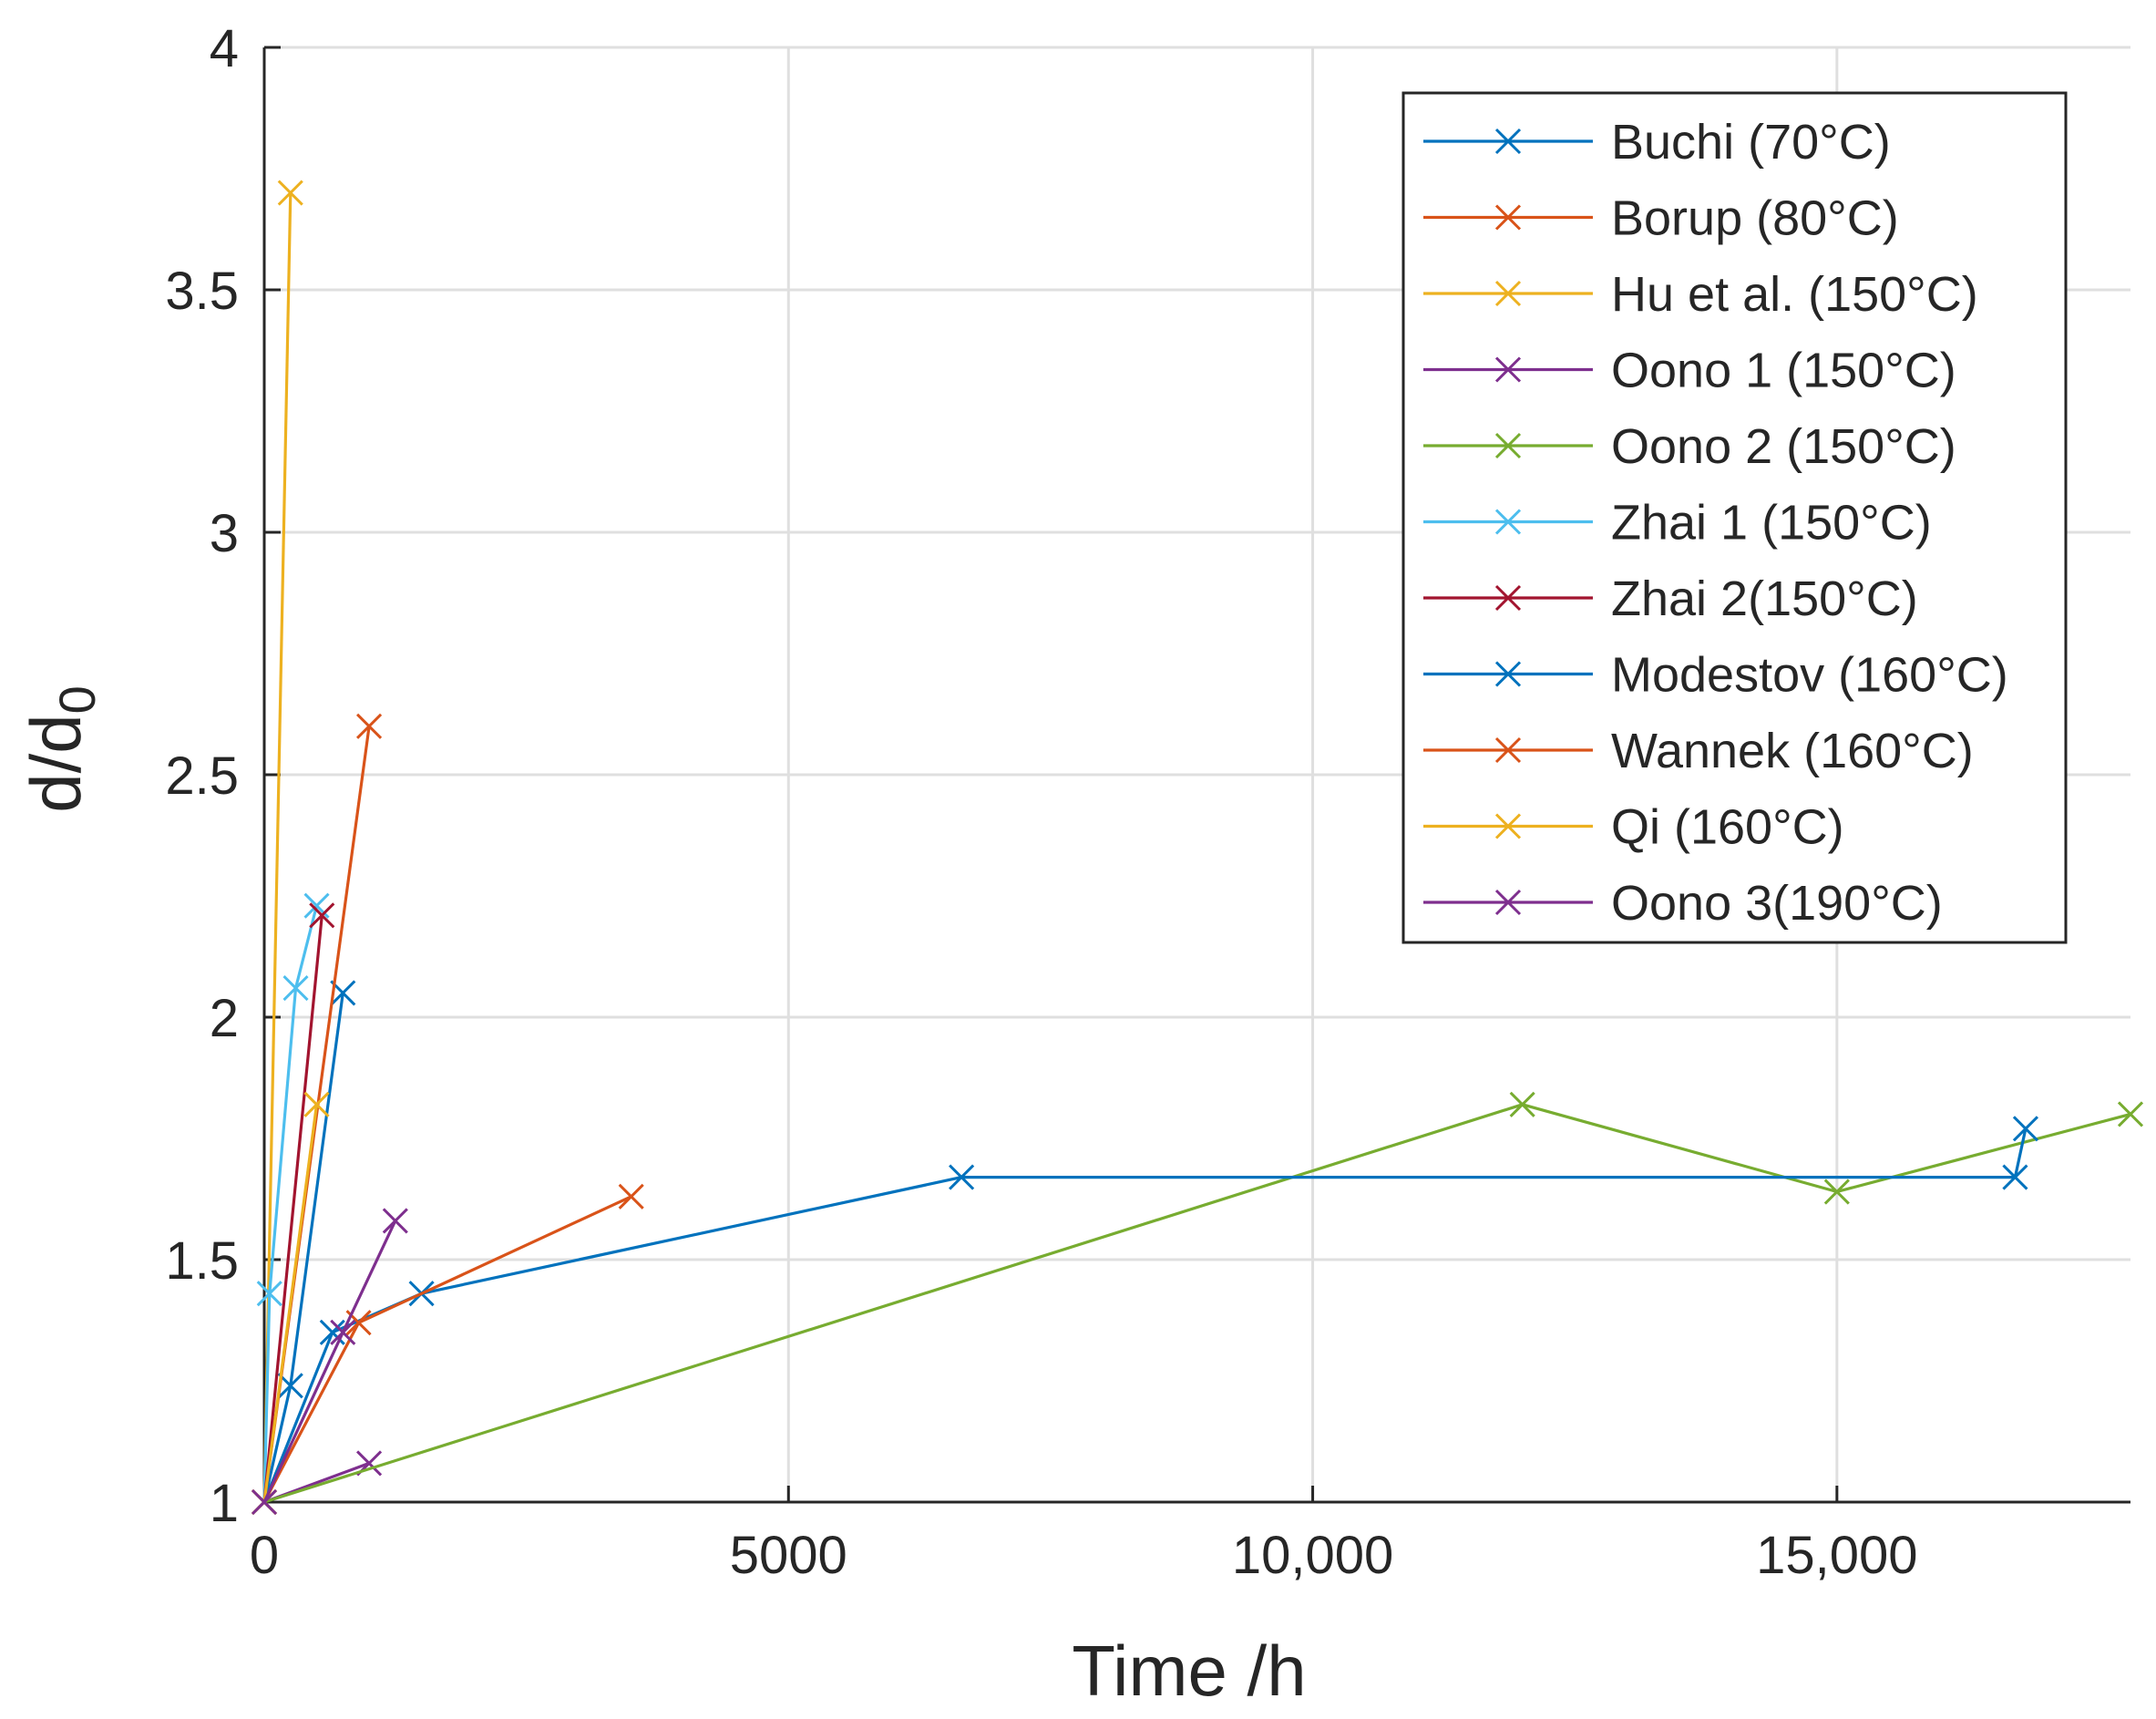  Describe the element at coordinates (1689, 371) in the screenshot. I see `legend-item: Oono 1 (150°C)` at that location.